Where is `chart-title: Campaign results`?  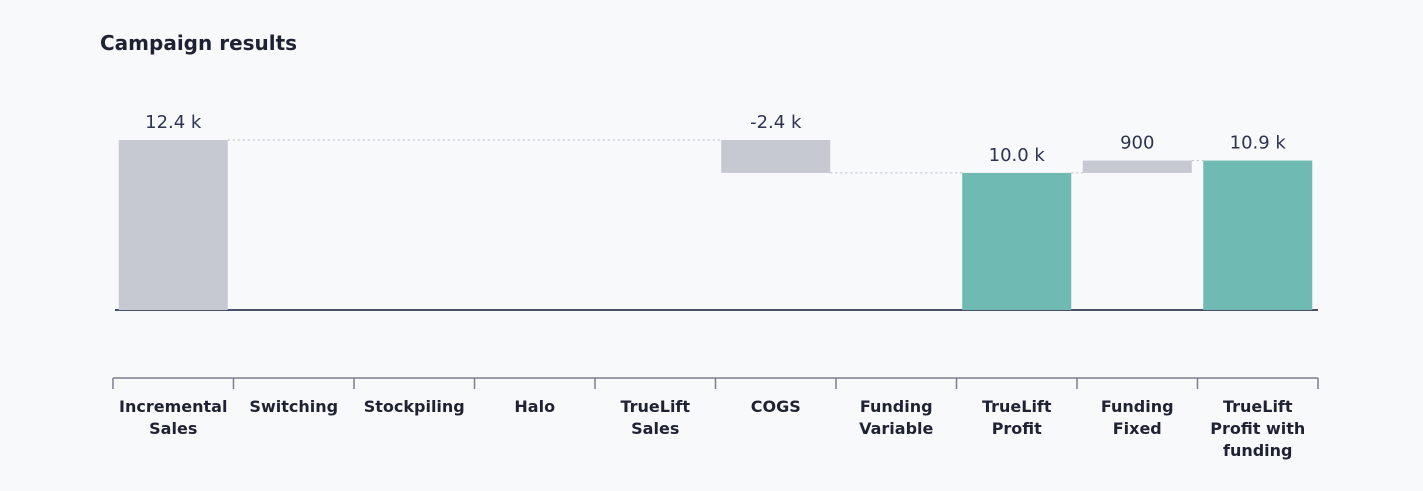 chart-title: Campaign results is located at coordinates (199, 43).